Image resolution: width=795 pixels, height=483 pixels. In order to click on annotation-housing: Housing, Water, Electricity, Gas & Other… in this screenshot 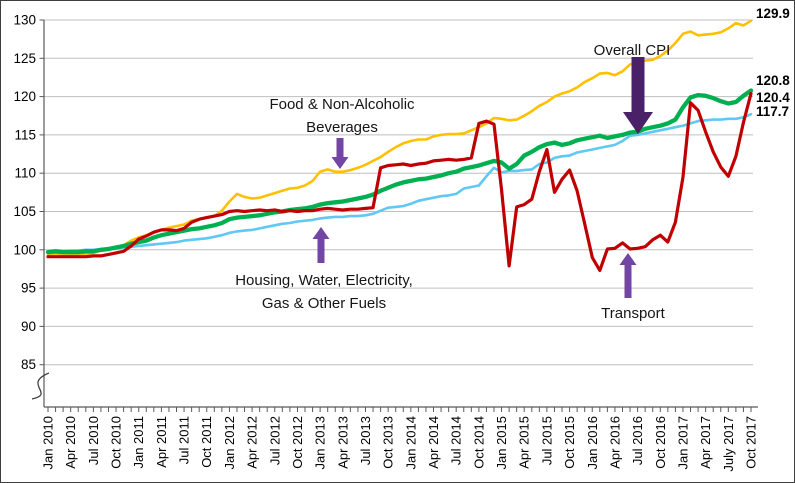, I will do `click(324, 292)`.